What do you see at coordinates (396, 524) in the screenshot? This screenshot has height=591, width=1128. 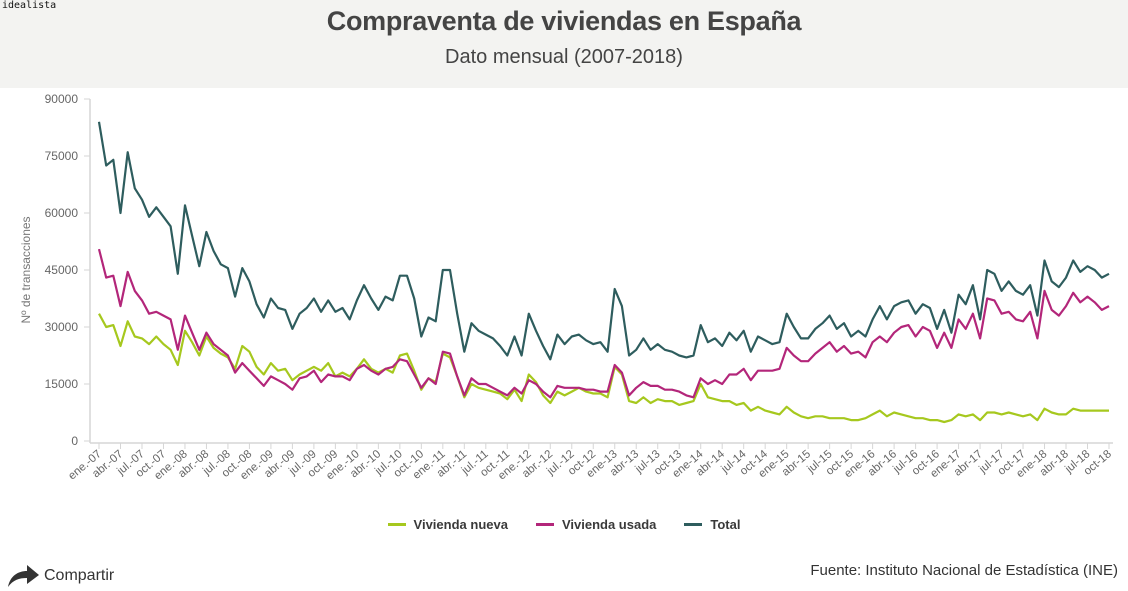 I see `legend-swatch-nueva` at bounding box center [396, 524].